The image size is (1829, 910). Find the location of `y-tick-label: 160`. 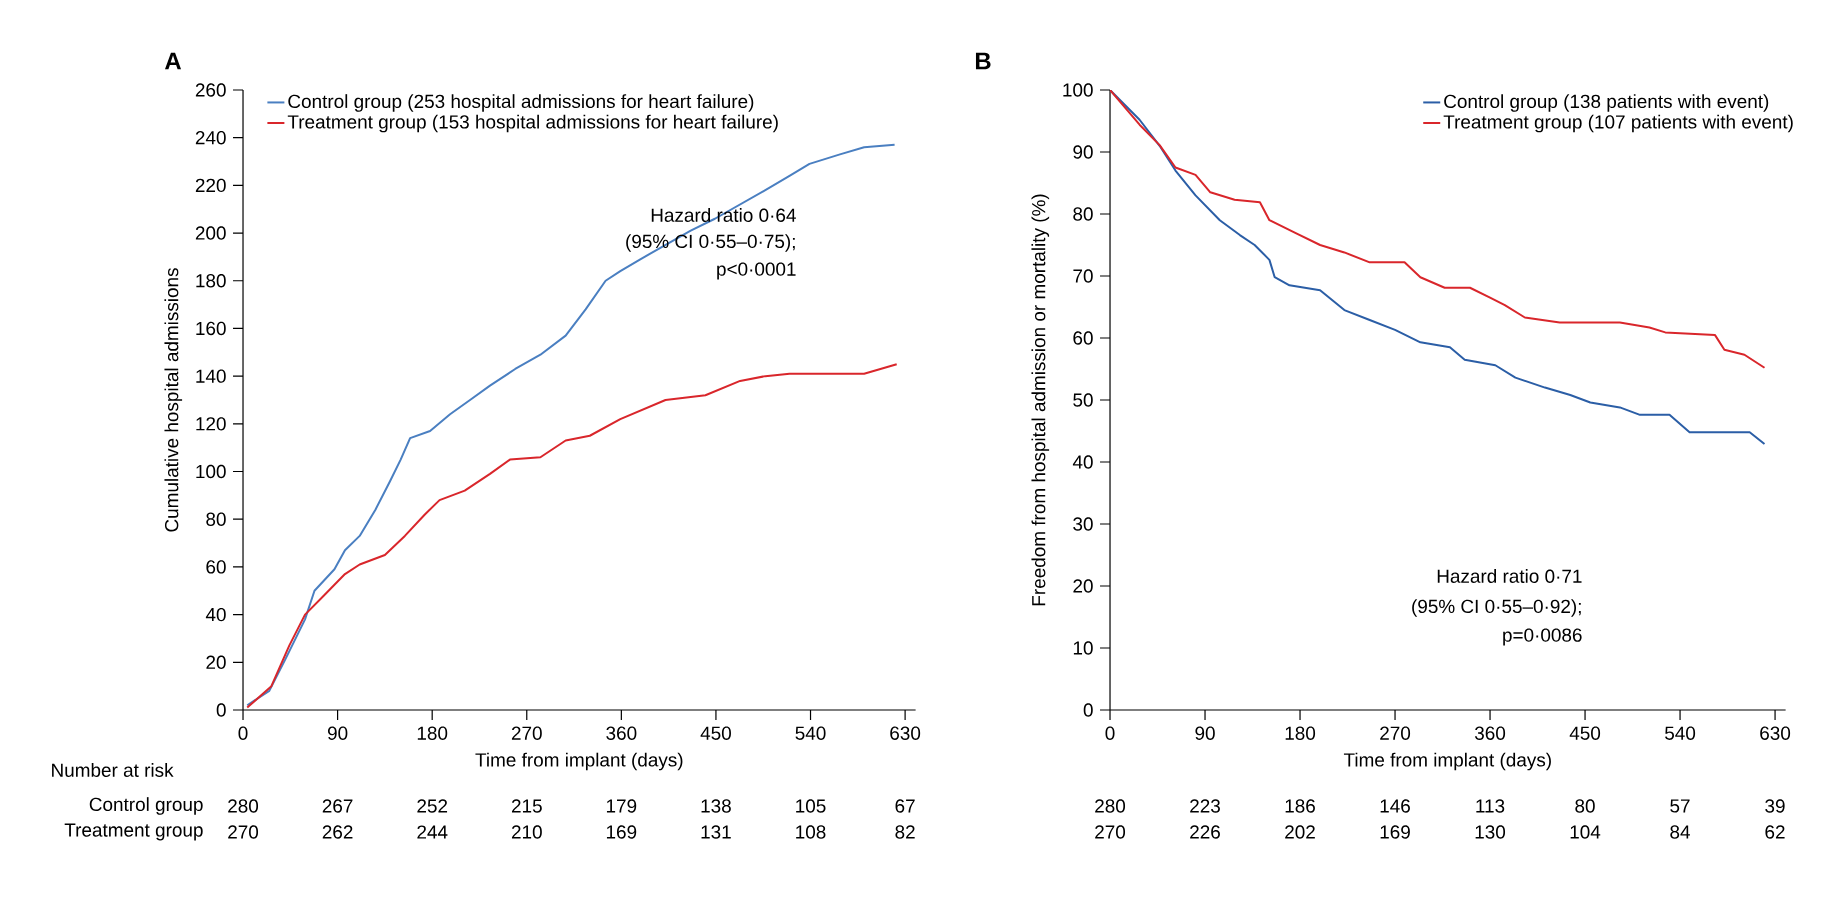

y-tick-label: 160 is located at coordinates (211, 328).